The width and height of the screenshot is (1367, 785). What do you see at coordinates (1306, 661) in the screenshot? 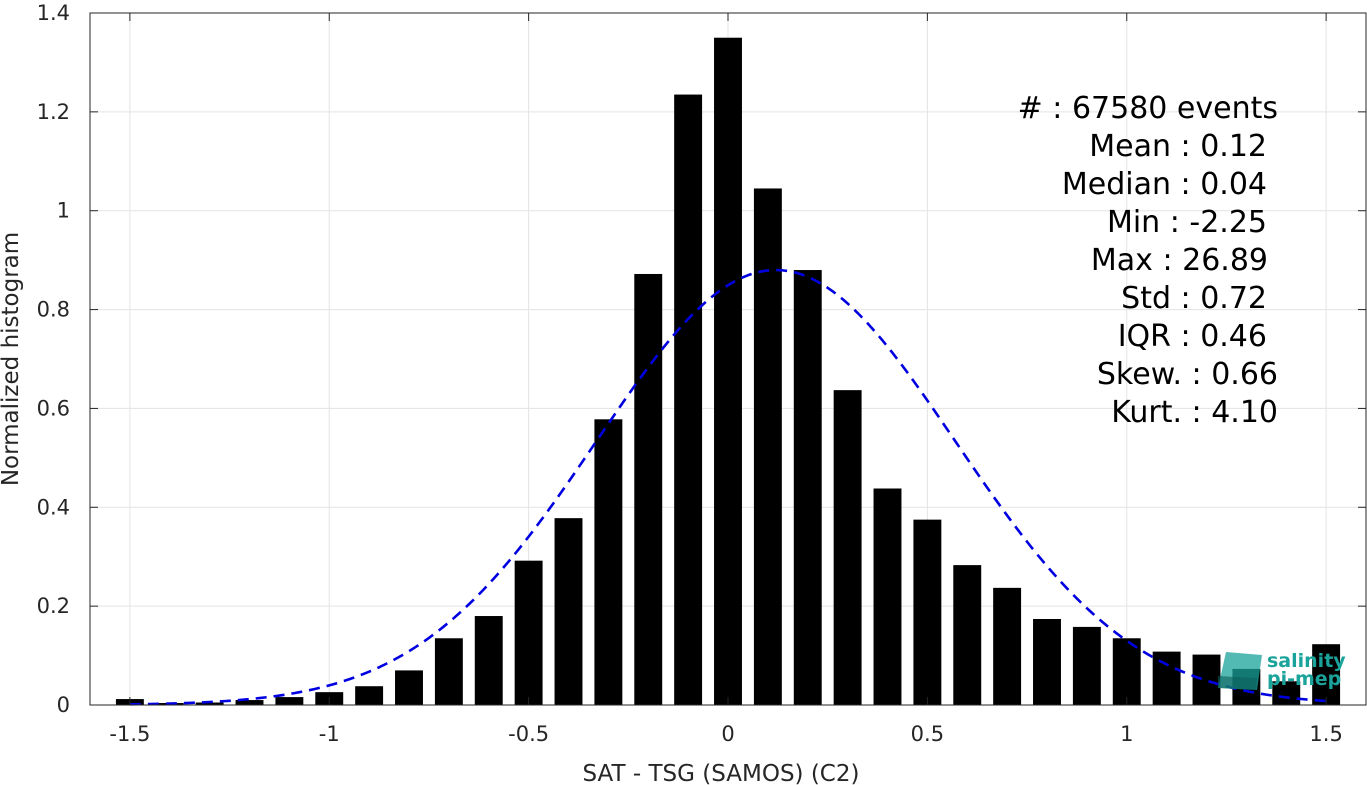
I see `logo-line1: salinity` at bounding box center [1306, 661].